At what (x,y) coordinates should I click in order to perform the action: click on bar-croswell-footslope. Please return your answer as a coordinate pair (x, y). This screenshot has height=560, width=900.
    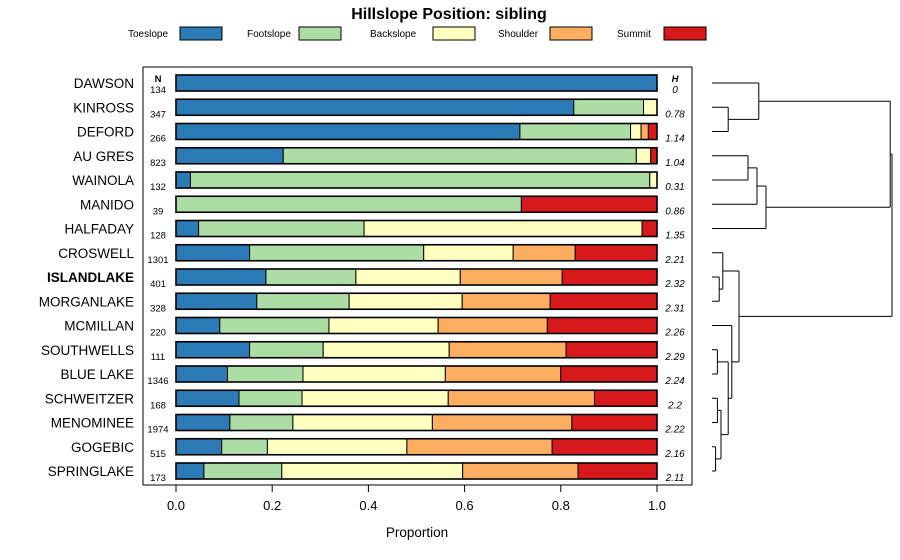
    Looking at the image, I should click on (337, 253).